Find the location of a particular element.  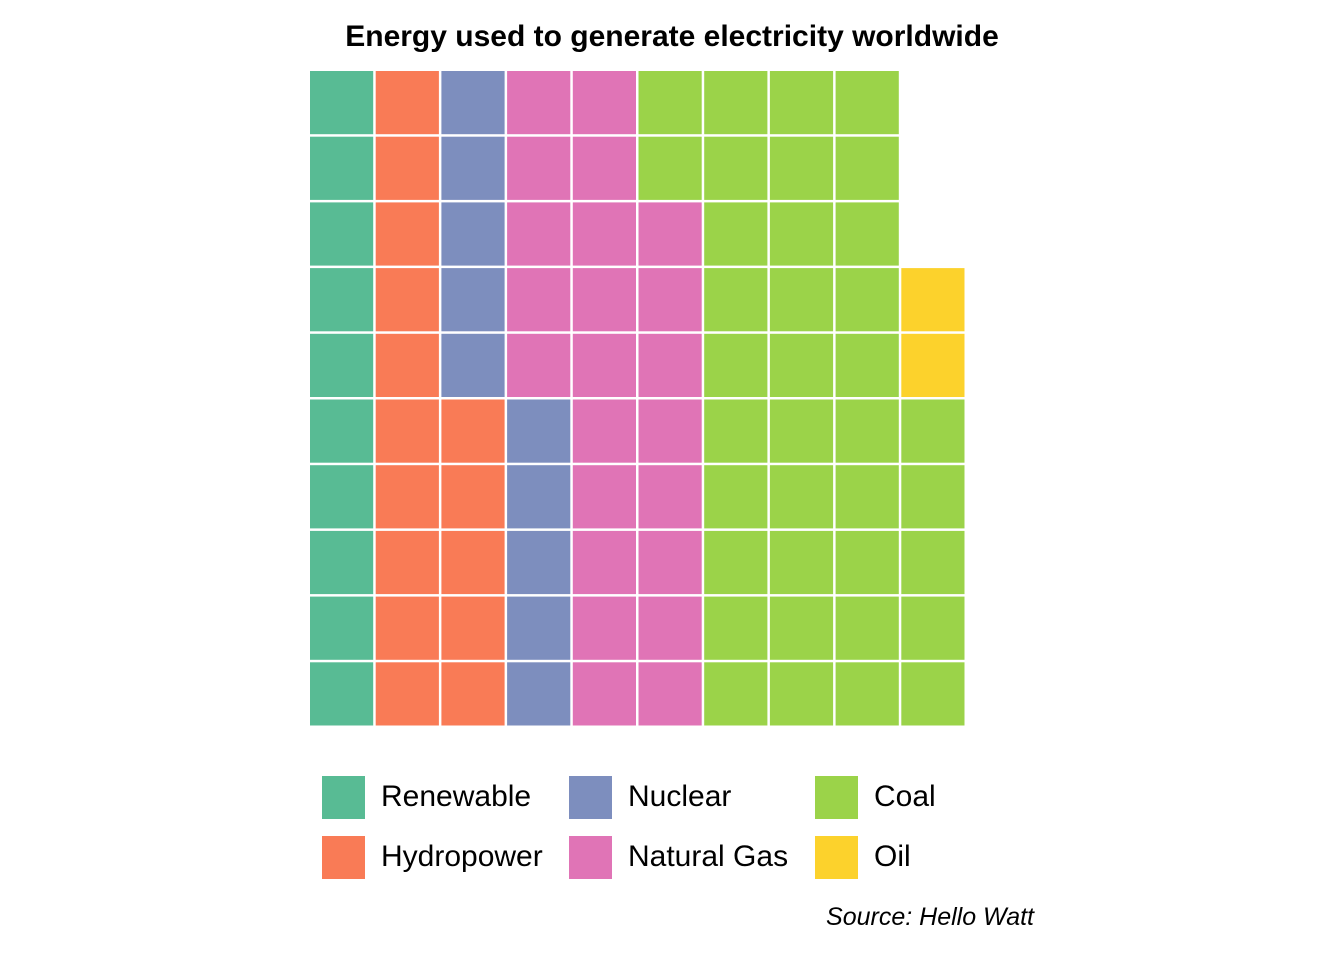

legend-swatch-oil is located at coordinates (836, 857).